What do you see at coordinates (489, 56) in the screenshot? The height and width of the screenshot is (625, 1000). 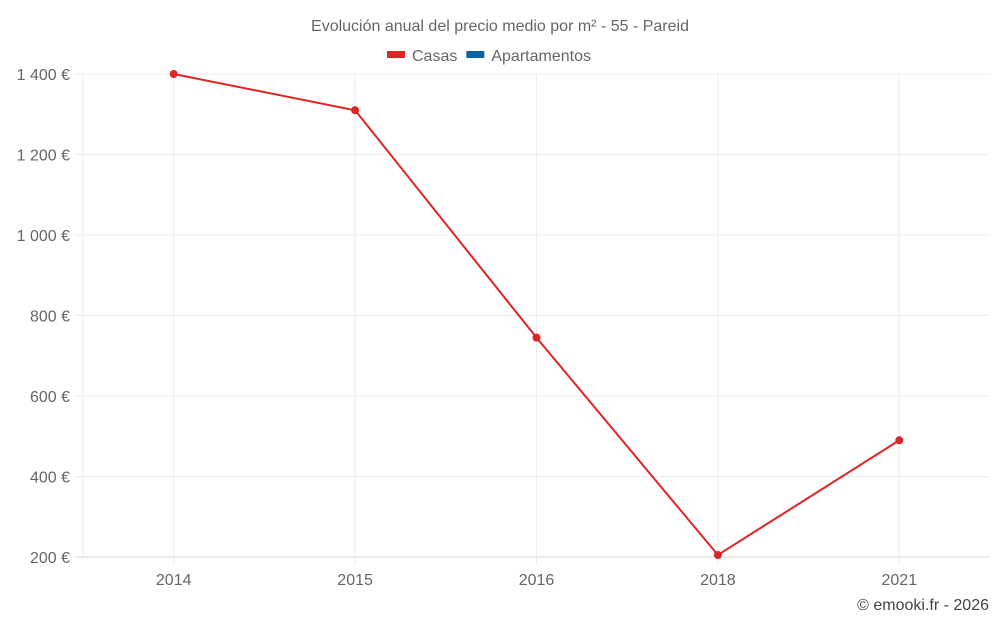 I see `legend: Casas Apartamentos` at bounding box center [489, 56].